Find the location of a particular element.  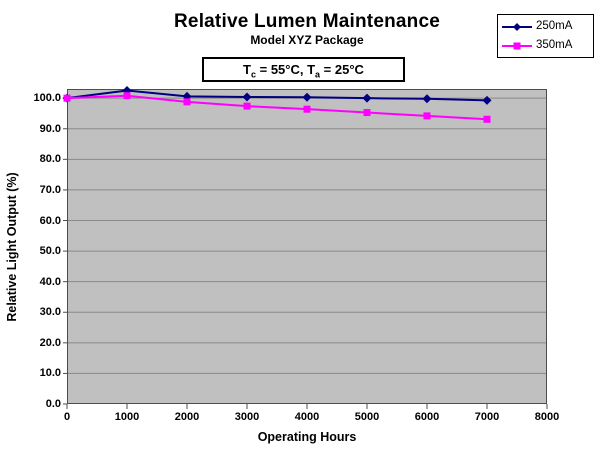

y-tick-label: 80.0 is located at coordinates (50, 159).